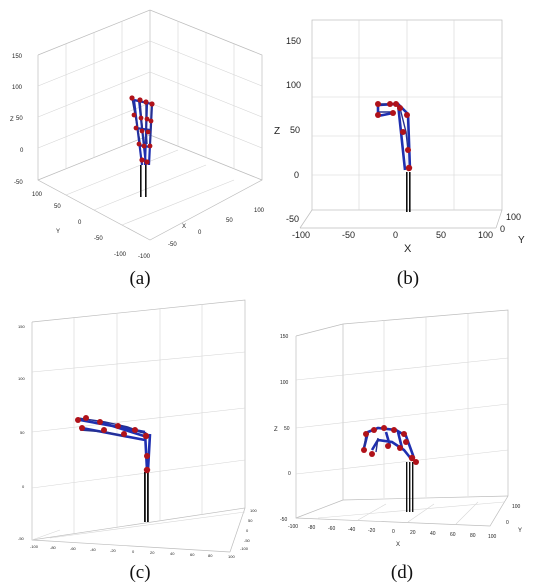  I want to click on y-axis-ticks-b: 100 0 Y, so click(512, 229).